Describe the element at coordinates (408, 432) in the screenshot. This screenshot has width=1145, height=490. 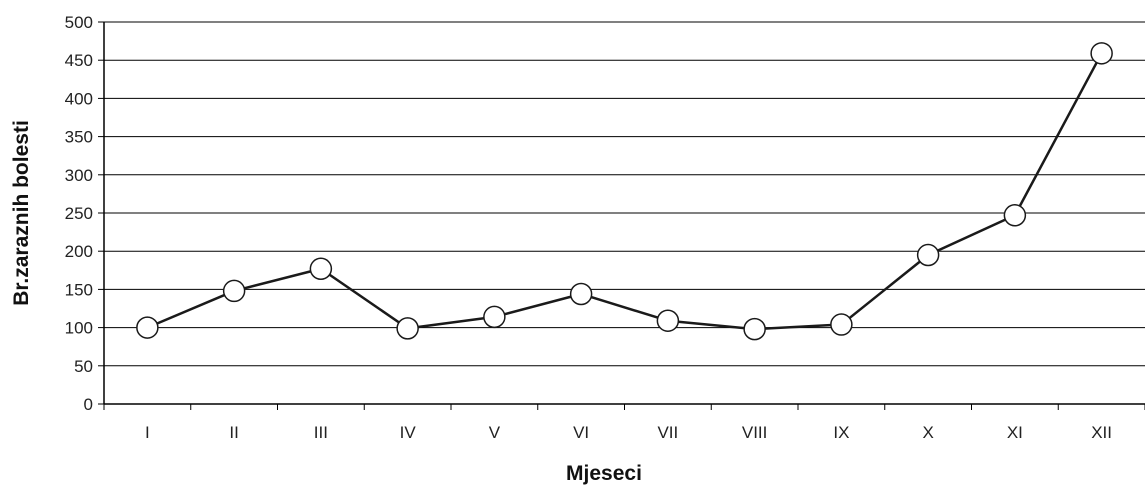
I see `x-tick-label: IV` at that location.